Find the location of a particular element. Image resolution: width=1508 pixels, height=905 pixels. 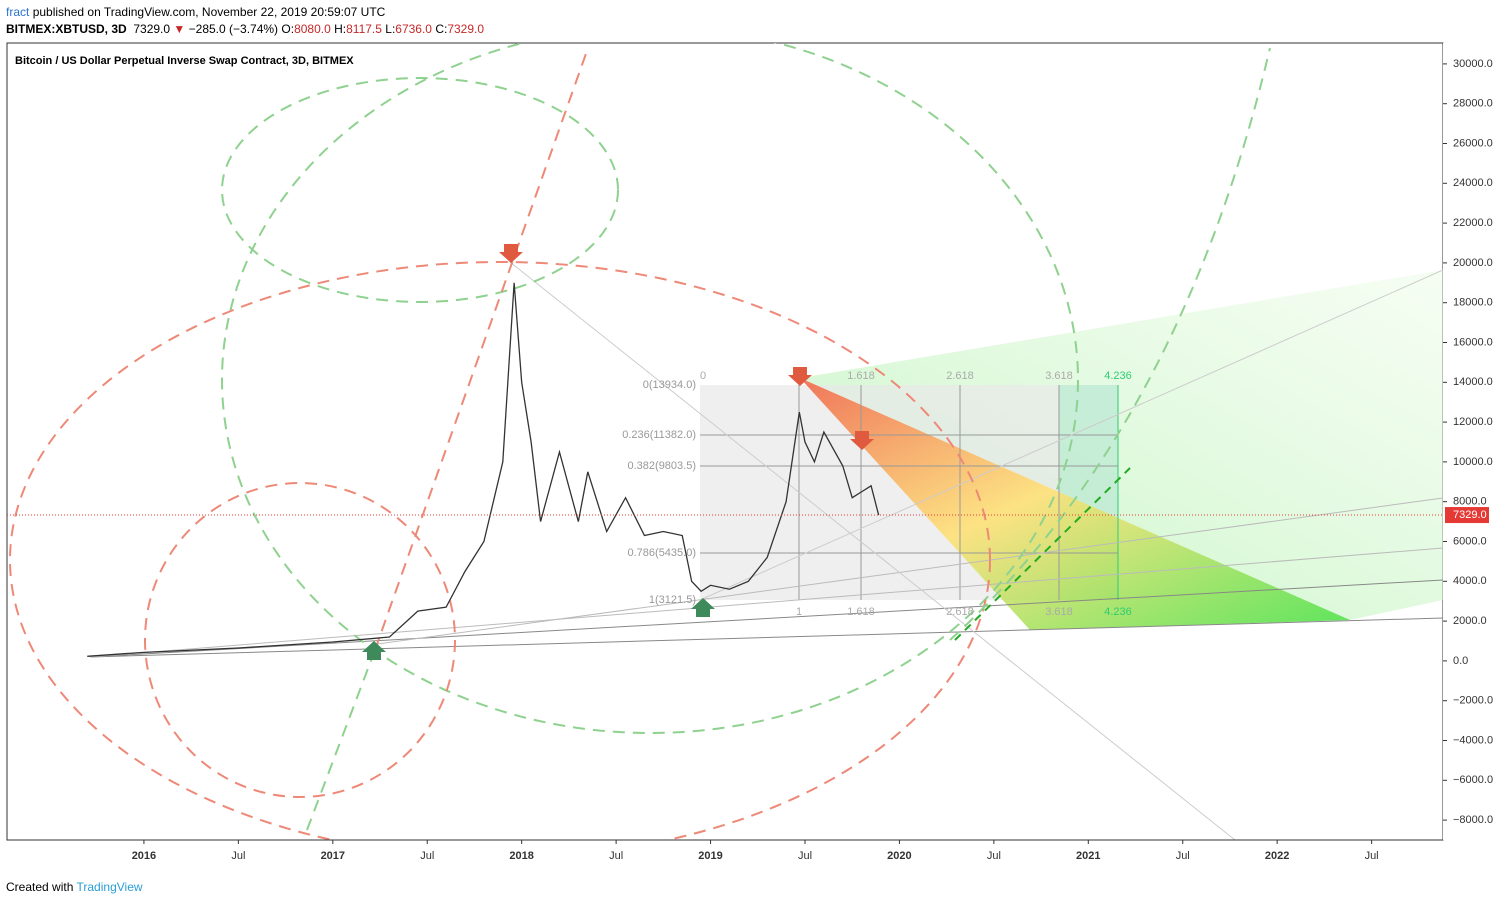

change-arrow: ▼ is located at coordinates (179, 29).